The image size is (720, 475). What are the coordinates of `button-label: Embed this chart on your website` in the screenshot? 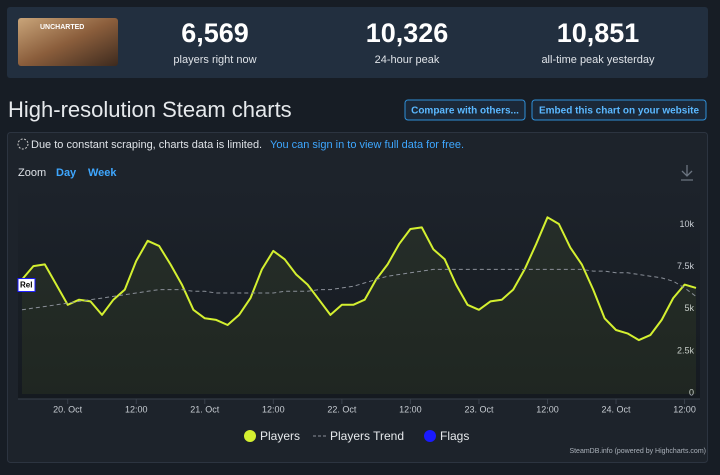 It's located at (619, 111).